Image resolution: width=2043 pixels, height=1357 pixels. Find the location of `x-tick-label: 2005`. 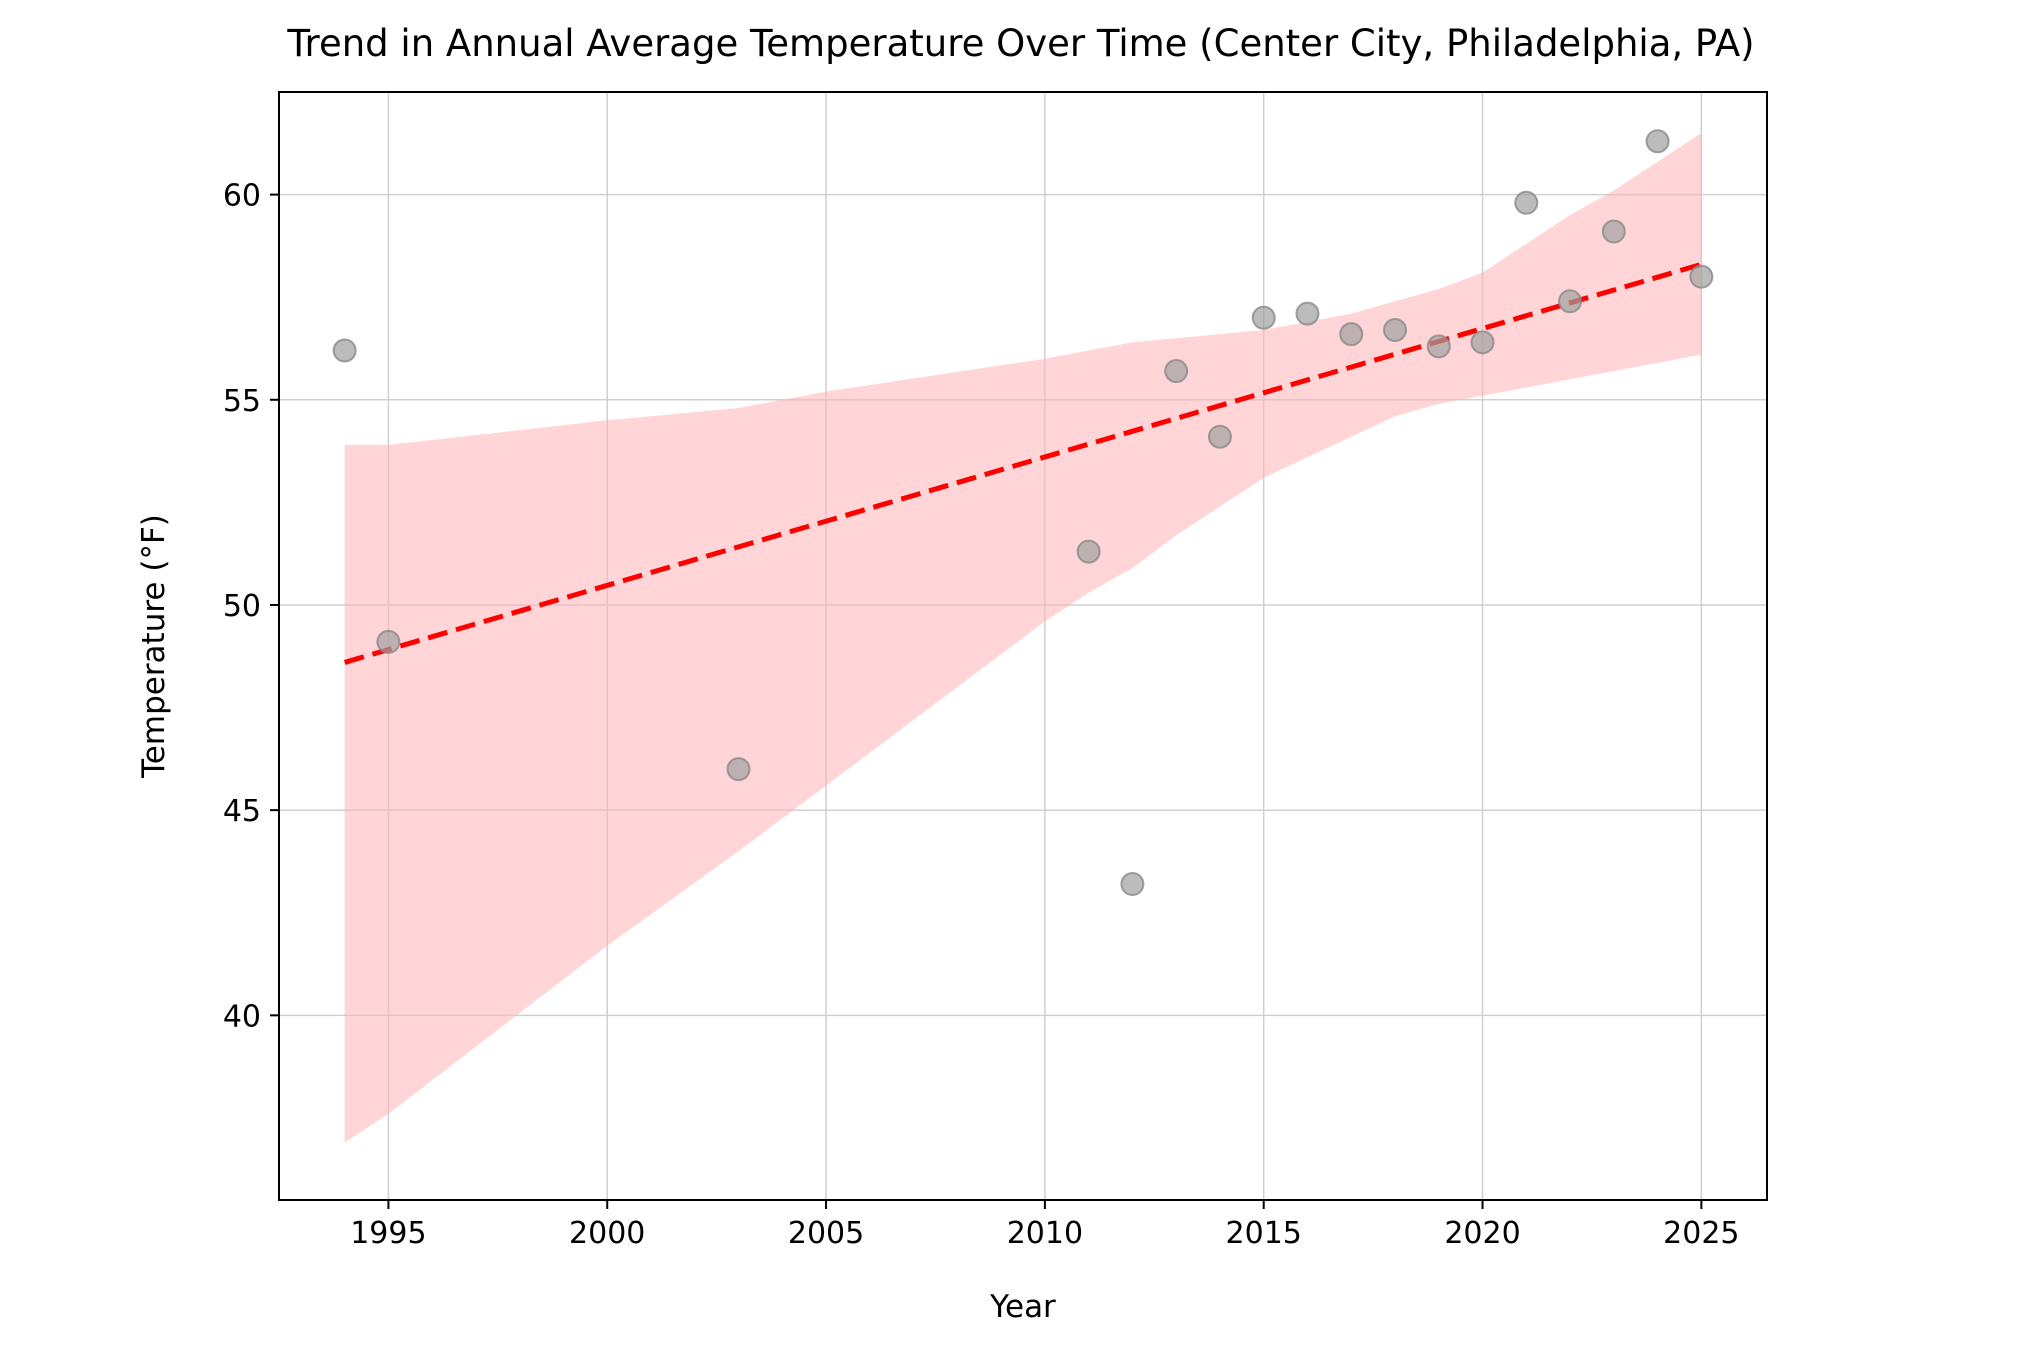

x-tick-label: 2005 is located at coordinates (826, 1233).